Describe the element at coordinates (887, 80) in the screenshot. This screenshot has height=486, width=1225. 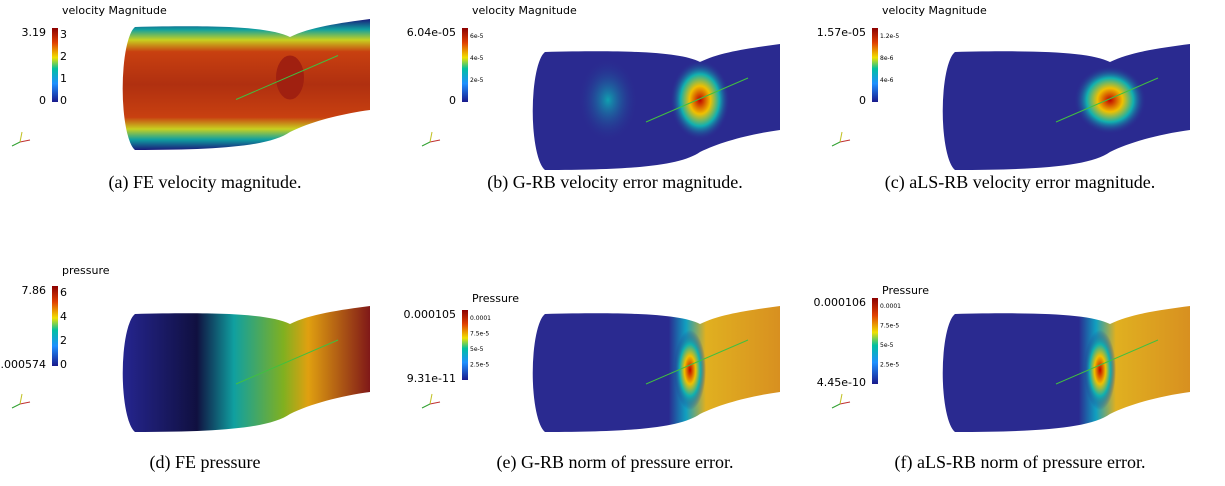
I see `colorbar-tick: 4e-6` at that location.